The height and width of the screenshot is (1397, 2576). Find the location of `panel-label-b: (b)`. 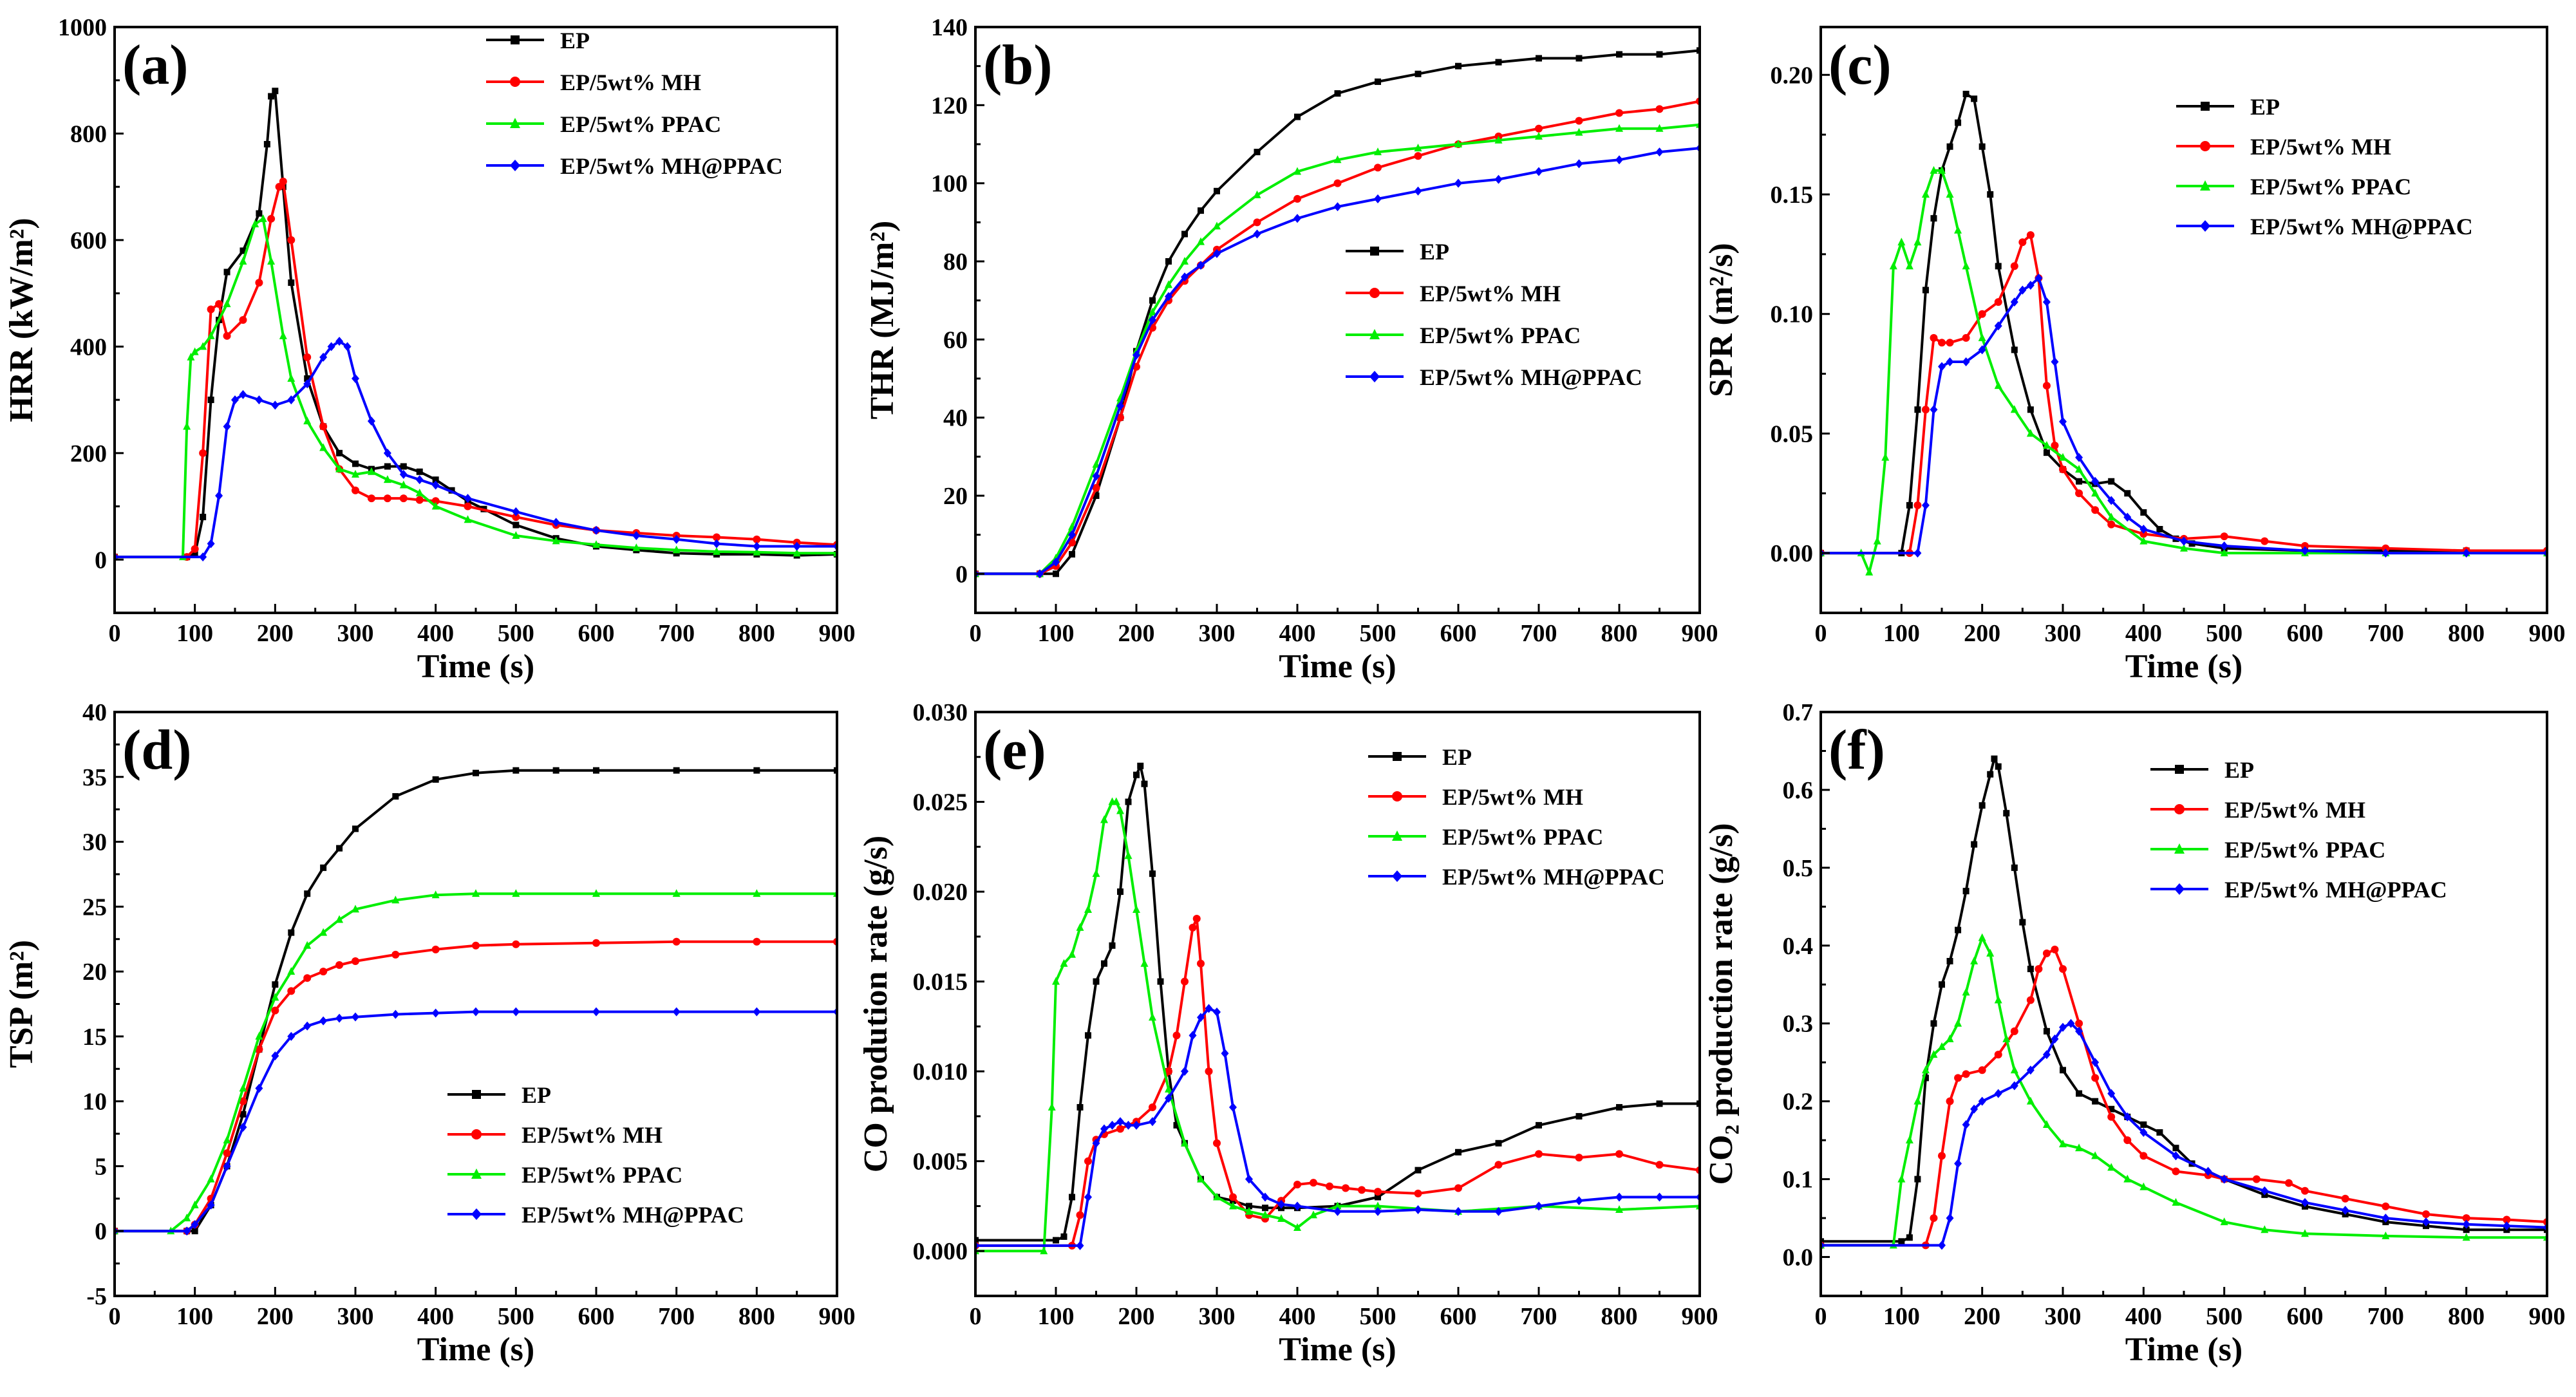

panel-label-b: (b) is located at coordinates (1018, 65).